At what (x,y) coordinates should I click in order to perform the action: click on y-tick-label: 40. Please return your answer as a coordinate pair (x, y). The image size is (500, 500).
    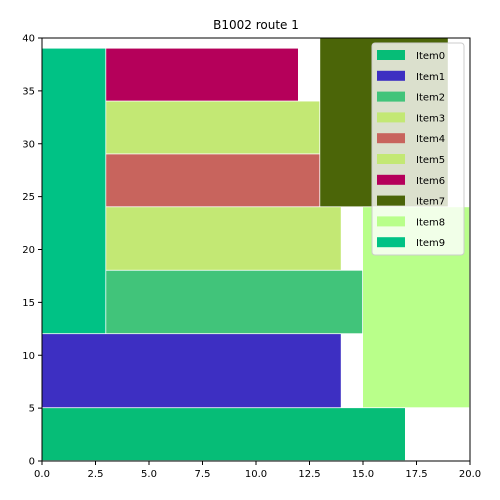
    Looking at the image, I should click on (28, 39).